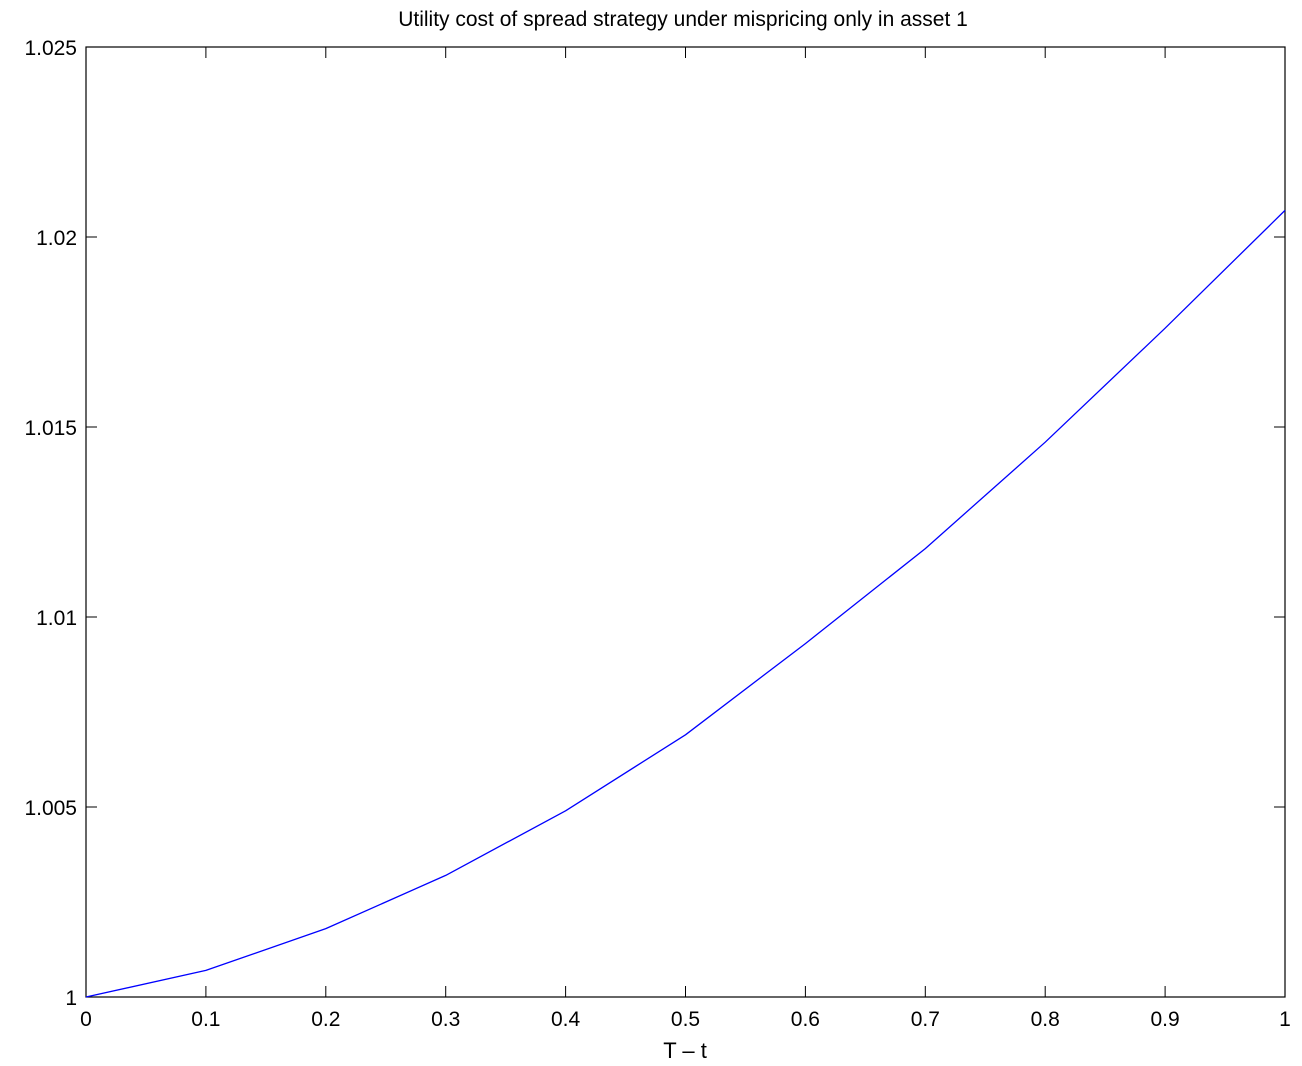 Image resolution: width=1302 pixels, height=1066 pixels. I want to click on x-tick-label: 0.1, so click(205, 1019).